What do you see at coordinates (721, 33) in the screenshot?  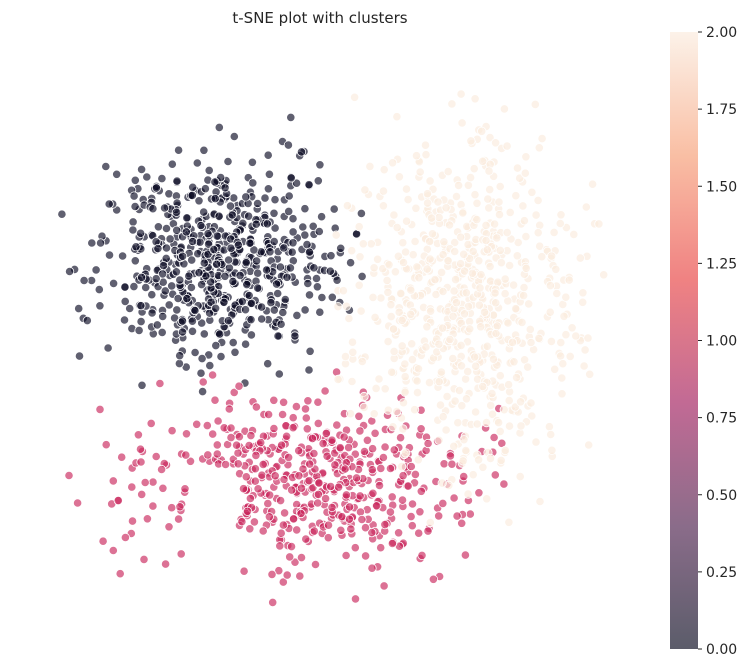 I see `colorbar-tick-label: 2.00` at bounding box center [721, 33].